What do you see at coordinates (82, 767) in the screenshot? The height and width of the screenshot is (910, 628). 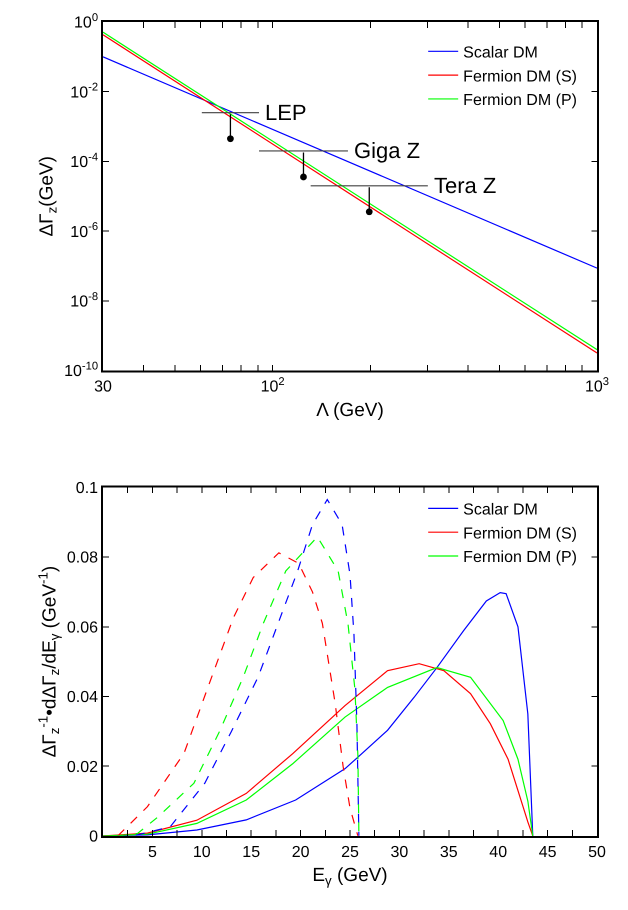 I see `y-tick-label: 0.02` at bounding box center [82, 767].